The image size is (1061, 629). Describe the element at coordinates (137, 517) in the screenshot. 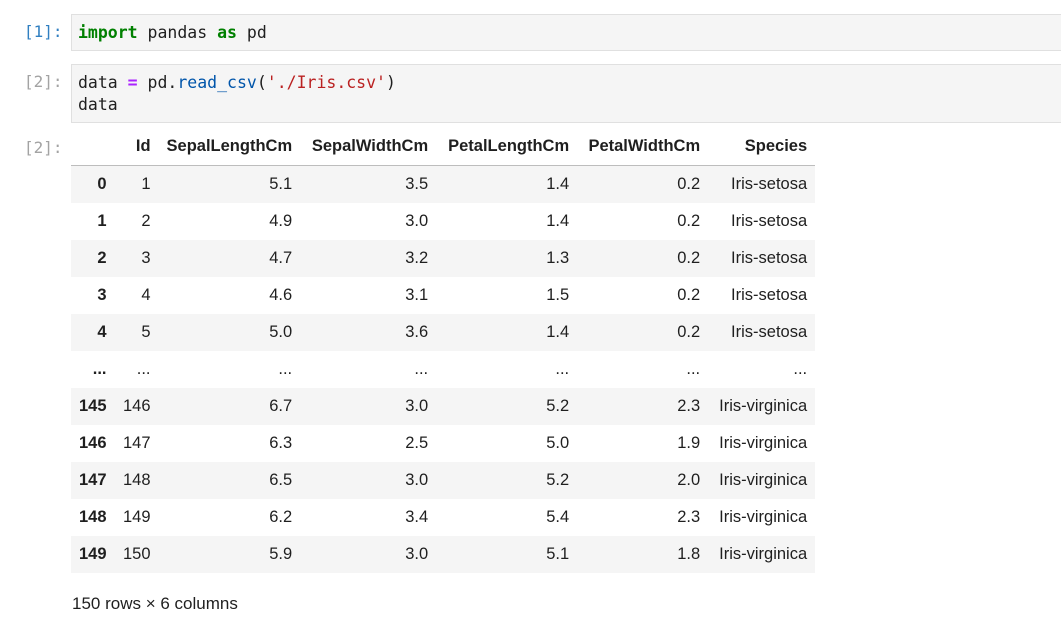

I see `cell-id: 149` at that location.